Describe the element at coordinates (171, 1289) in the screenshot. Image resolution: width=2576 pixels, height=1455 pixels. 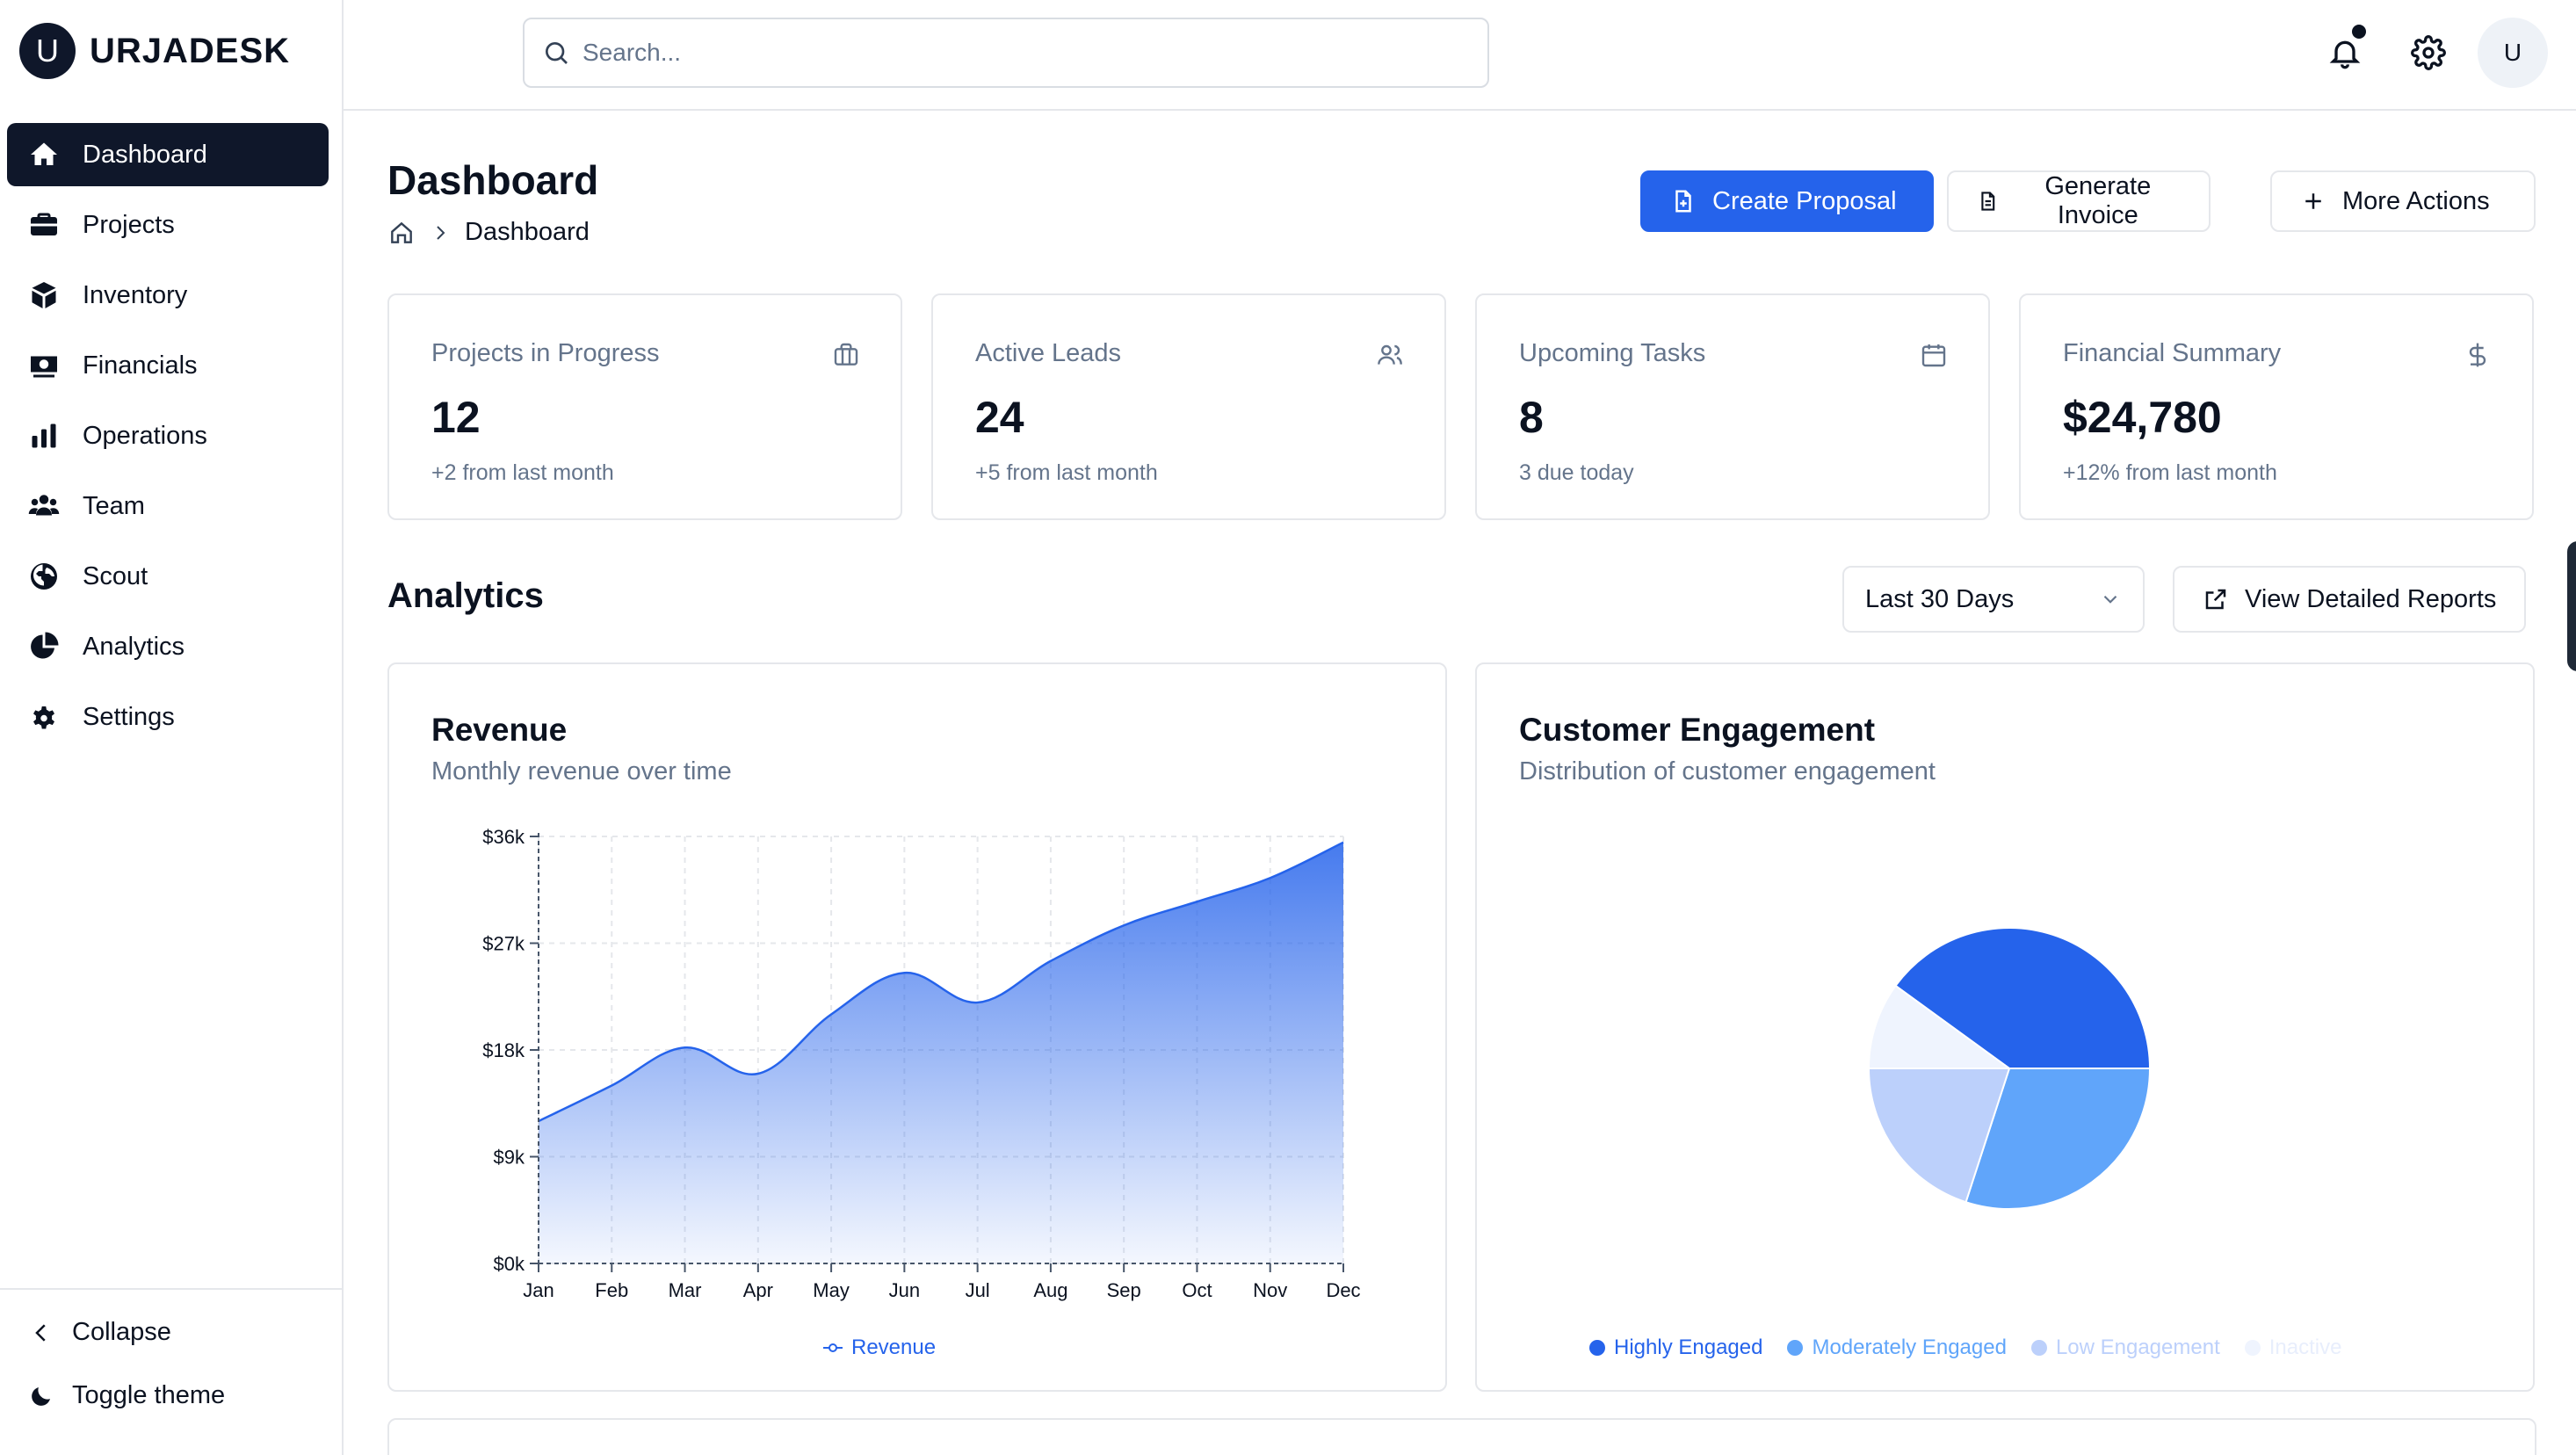
I see `sidebar-divider` at that location.